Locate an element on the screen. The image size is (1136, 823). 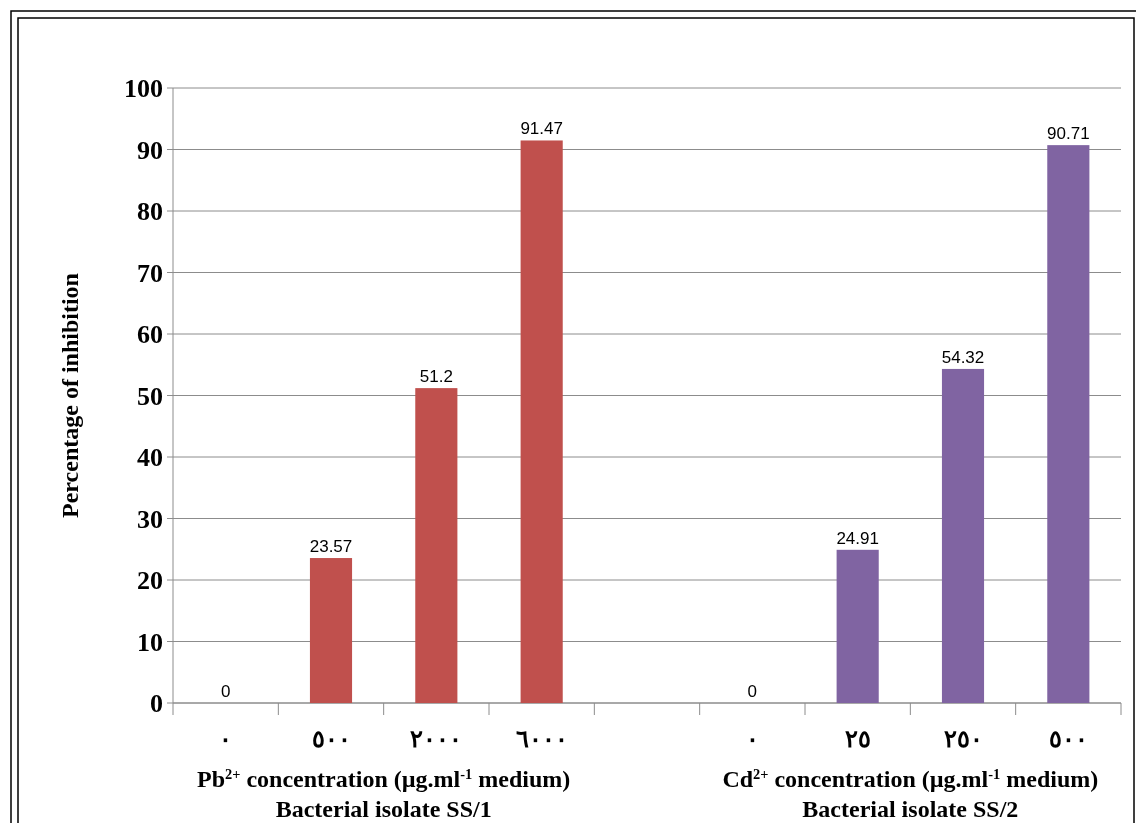
y-tick-label: 90 is located at coordinates (150, 150).